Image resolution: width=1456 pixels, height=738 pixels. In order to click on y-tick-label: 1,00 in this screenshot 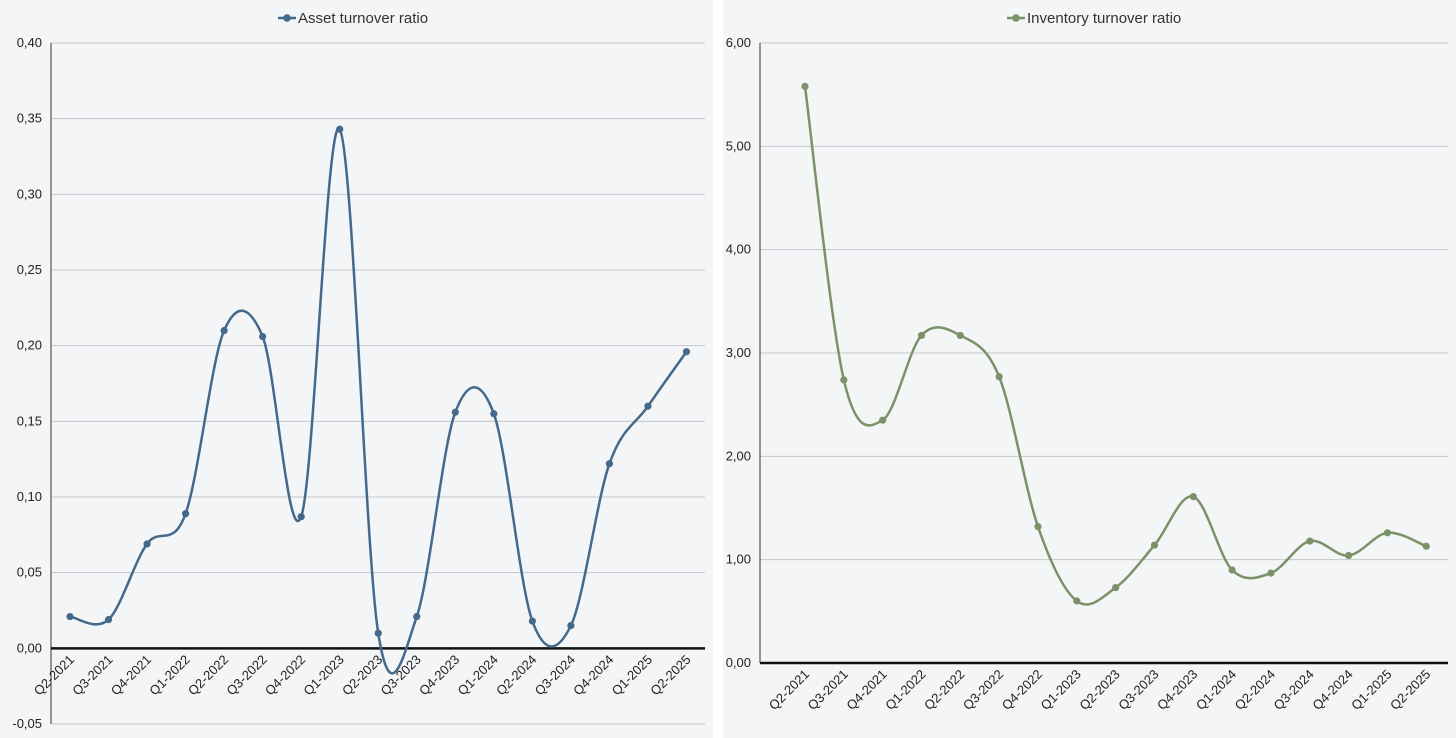, I will do `click(738, 559)`.